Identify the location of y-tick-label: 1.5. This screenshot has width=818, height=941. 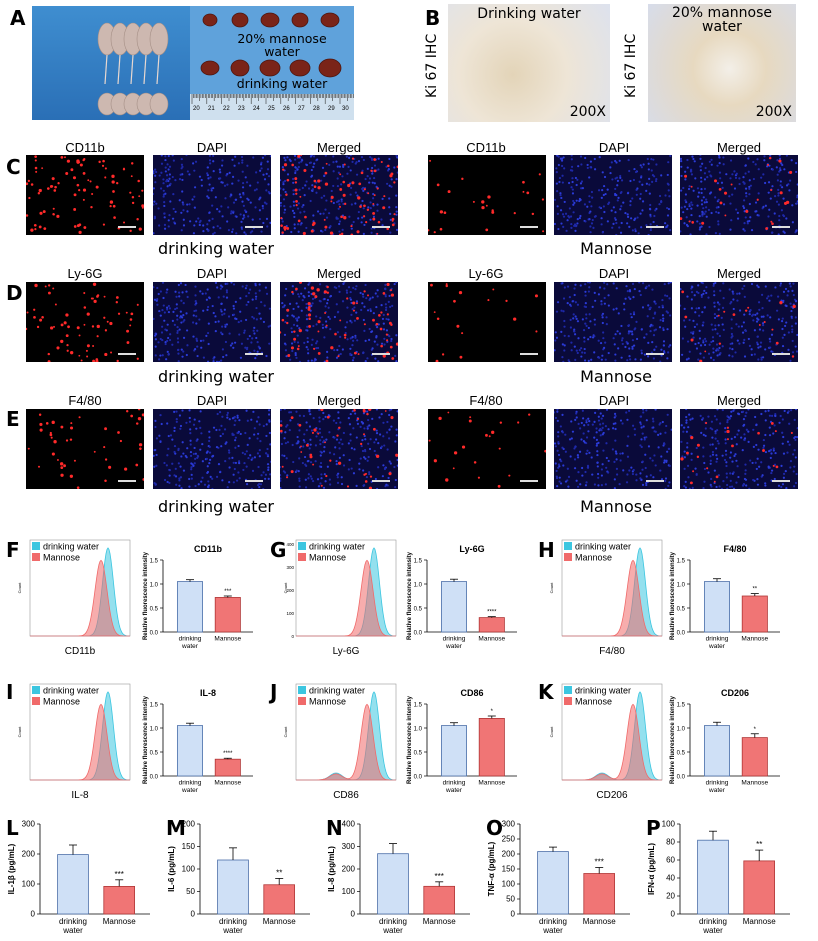
(418, 562).